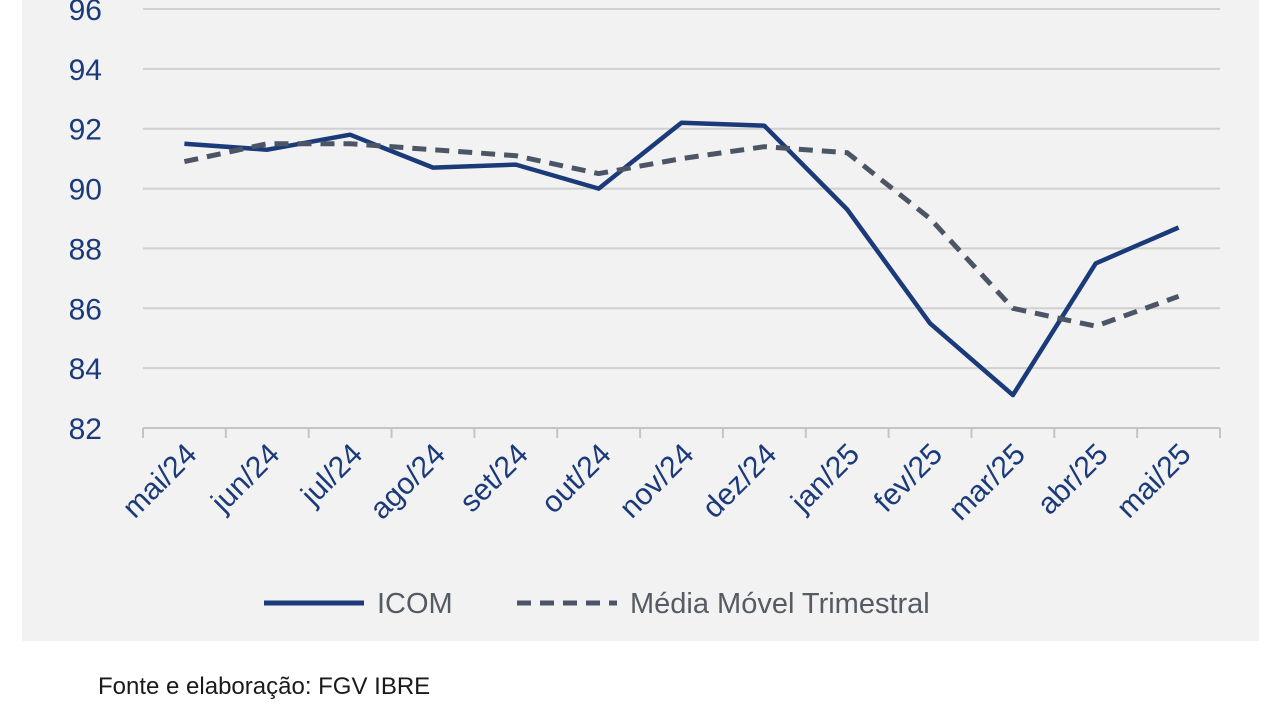  What do you see at coordinates (656, 481) in the screenshot?
I see `x-tick-label: nov/24` at bounding box center [656, 481].